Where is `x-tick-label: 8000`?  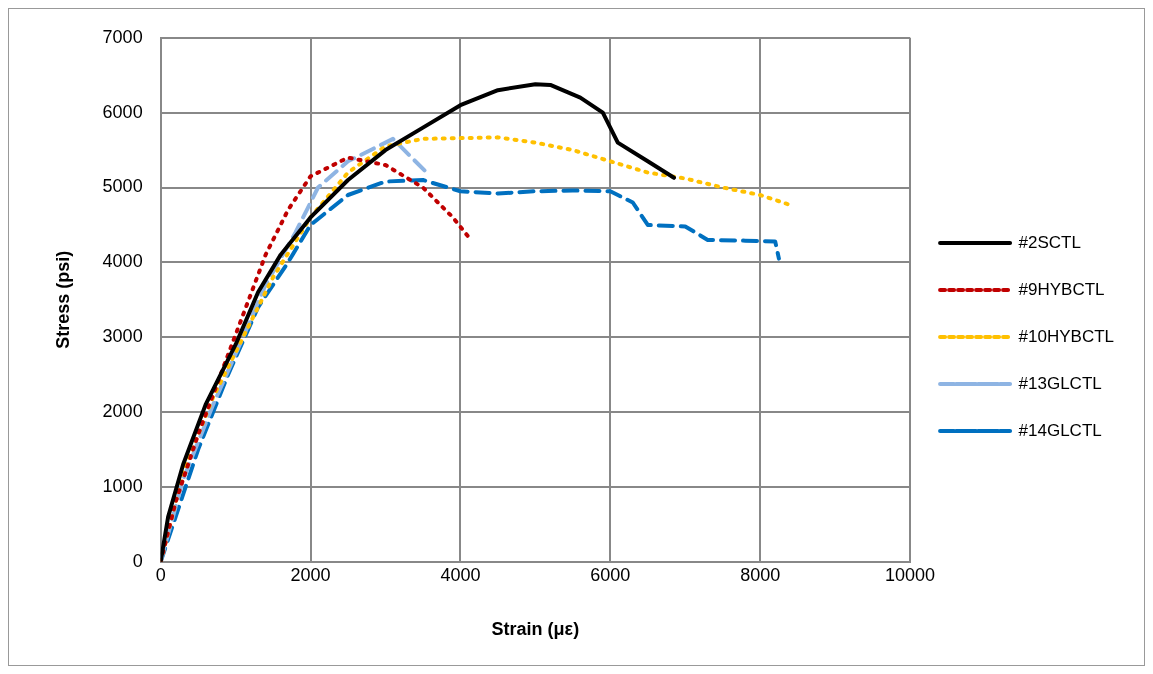
x-tick-label: 8000 is located at coordinates (760, 574).